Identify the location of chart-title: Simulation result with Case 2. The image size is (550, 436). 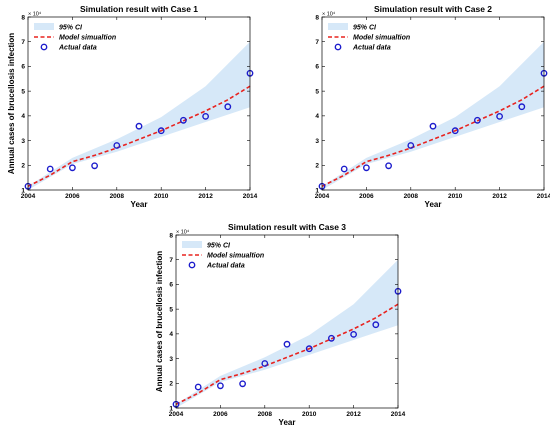
(433, 9).